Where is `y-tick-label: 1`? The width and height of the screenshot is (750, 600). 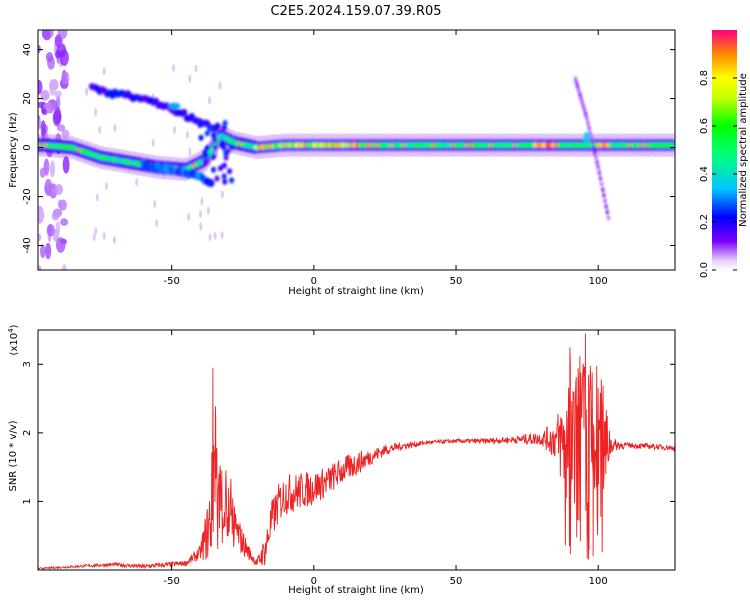
y-tick-label: 1 is located at coordinates (27, 501).